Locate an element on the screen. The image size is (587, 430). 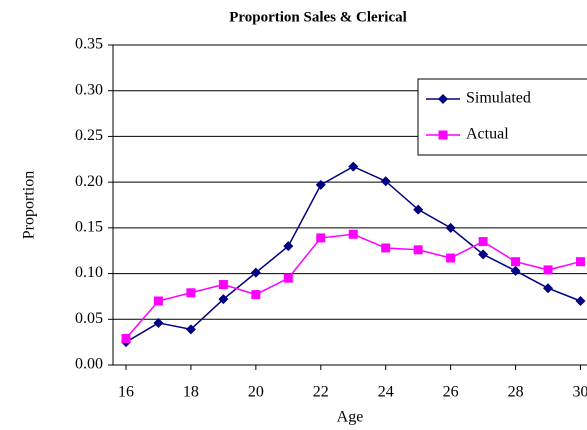
x-tick-label: 26 is located at coordinates (451, 392).